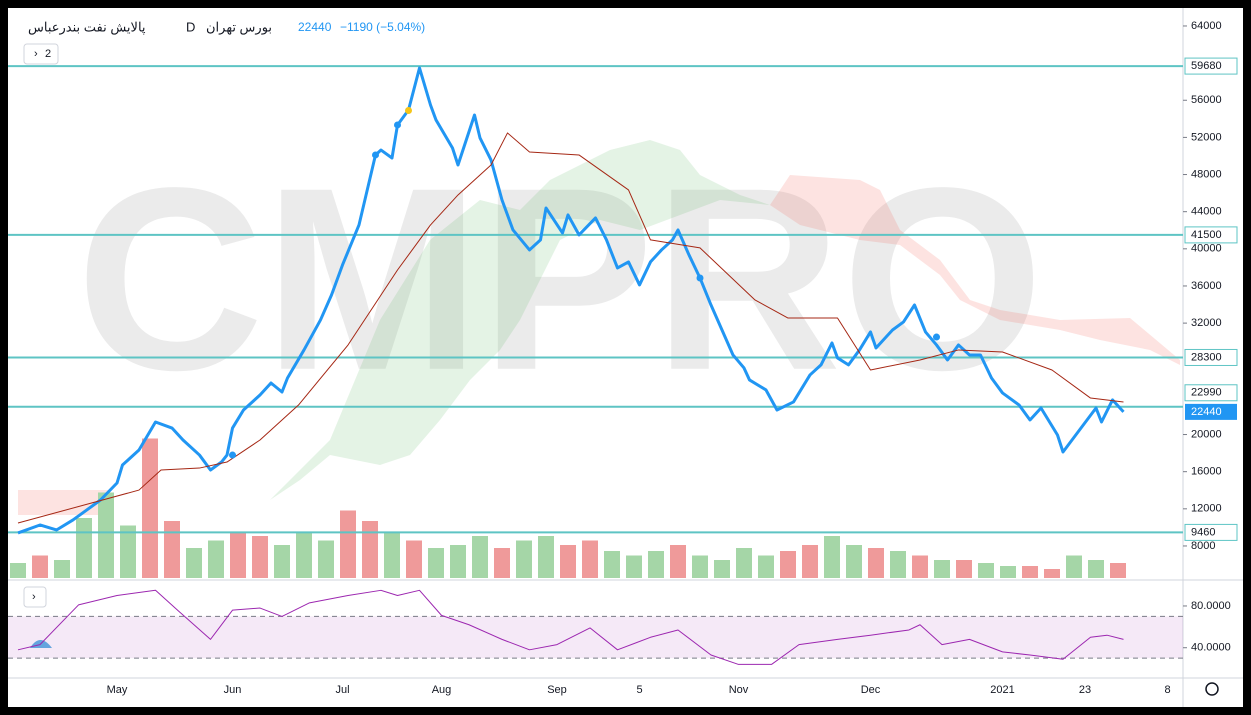  I want to click on y-tick-label: 20000, so click(1206, 434).